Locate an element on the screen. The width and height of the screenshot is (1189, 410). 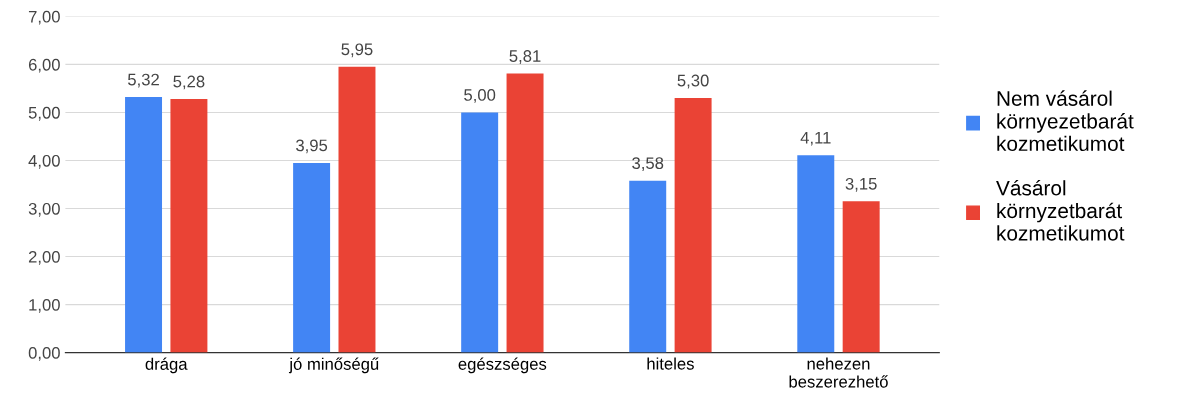
data-label: 5,28 is located at coordinates (189, 82).